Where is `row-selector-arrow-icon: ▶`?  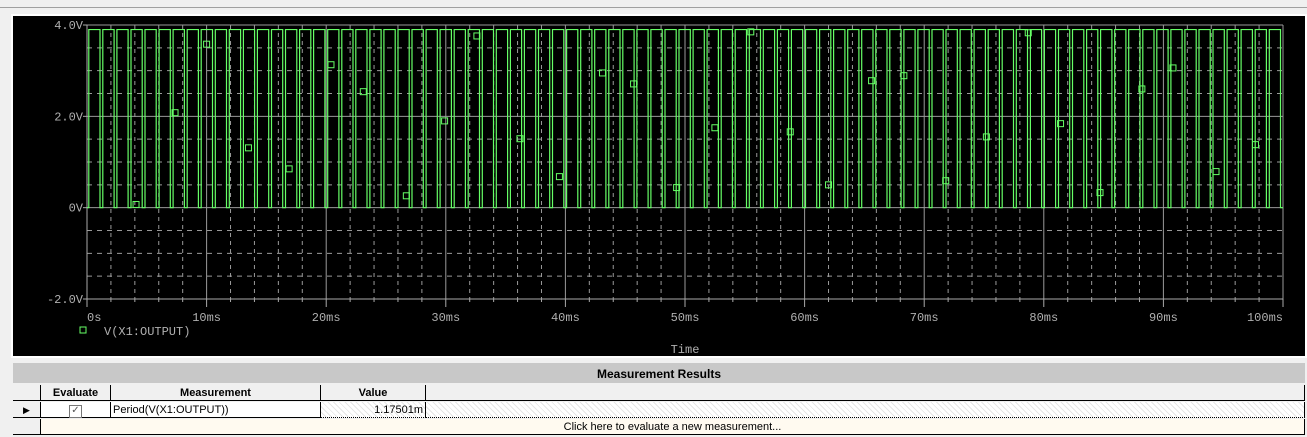 row-selector-arrow-icon: ▶ is located at coordinates (27, 410).